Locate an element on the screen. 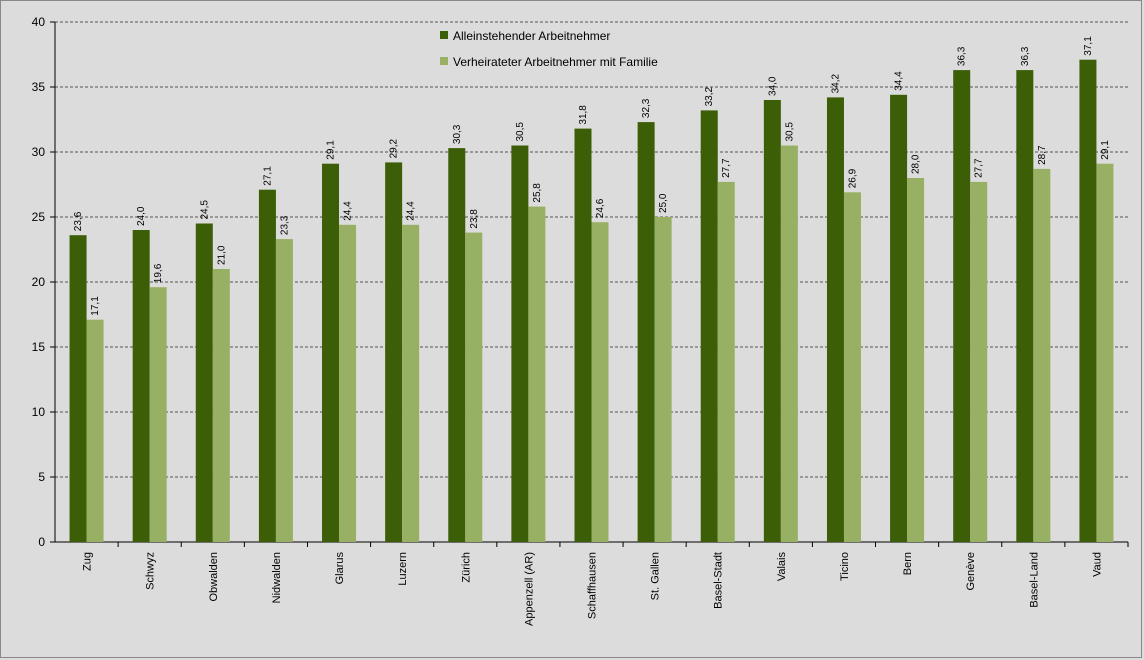  value-label: 34,0 is located at coordinates (772, 86).